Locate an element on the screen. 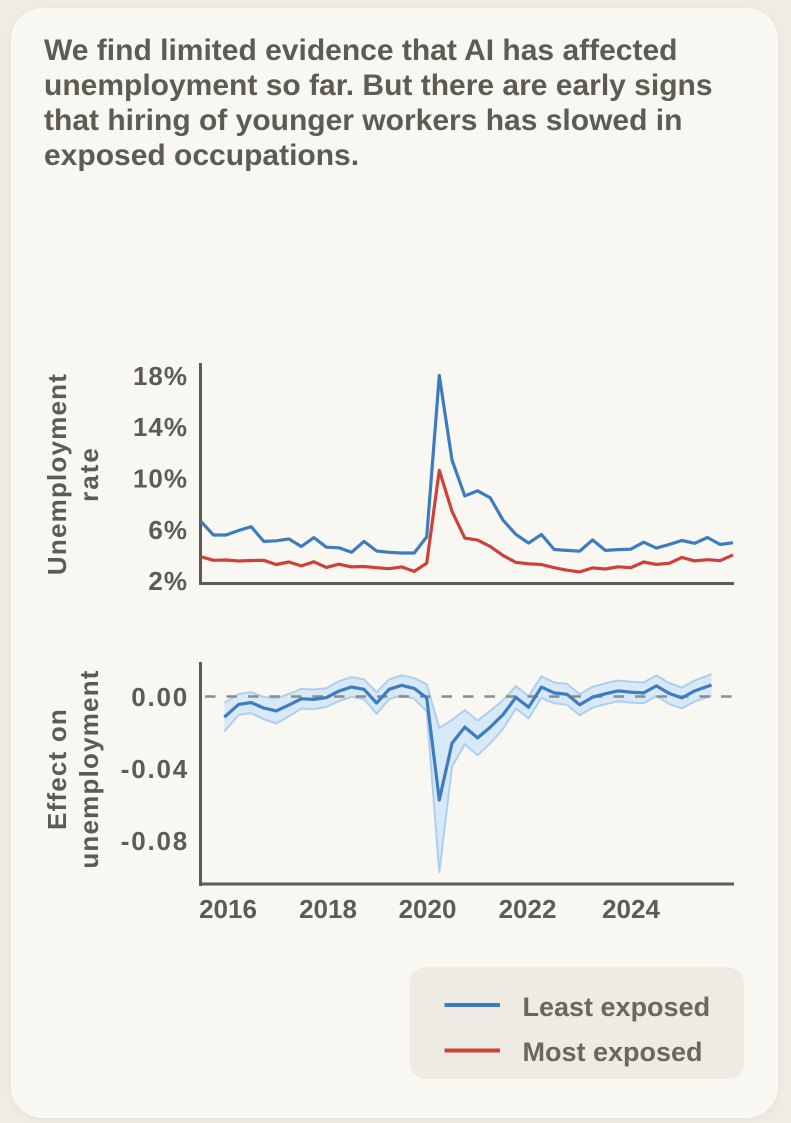  svg-text: Least exposed is located at coordinates (617, 1007).